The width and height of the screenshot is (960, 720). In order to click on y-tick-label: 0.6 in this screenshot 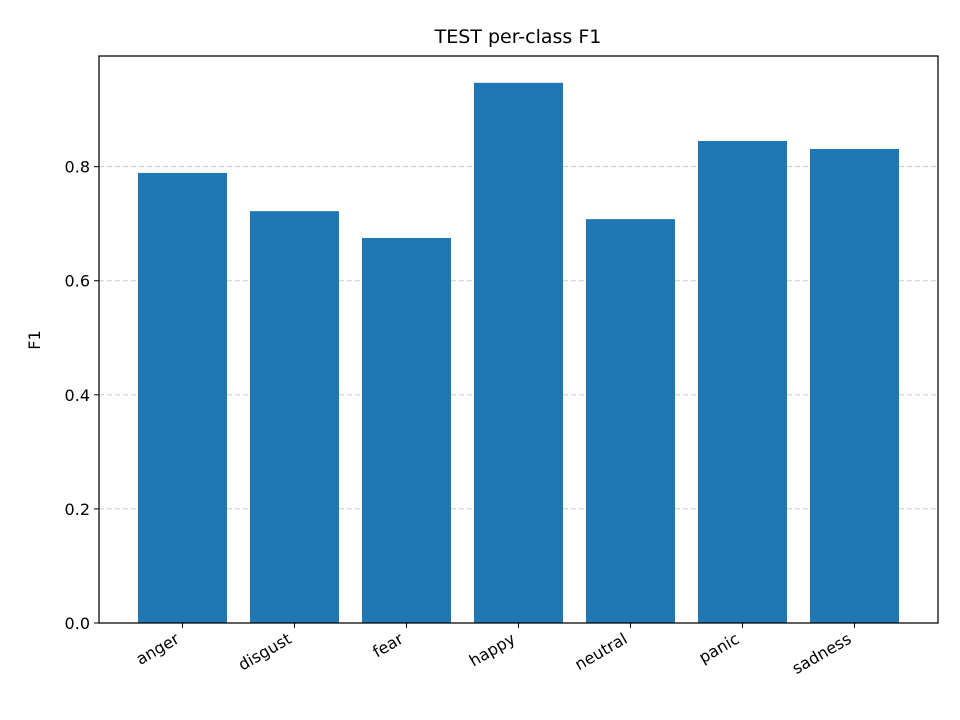, I will do `click(77, 281)`.